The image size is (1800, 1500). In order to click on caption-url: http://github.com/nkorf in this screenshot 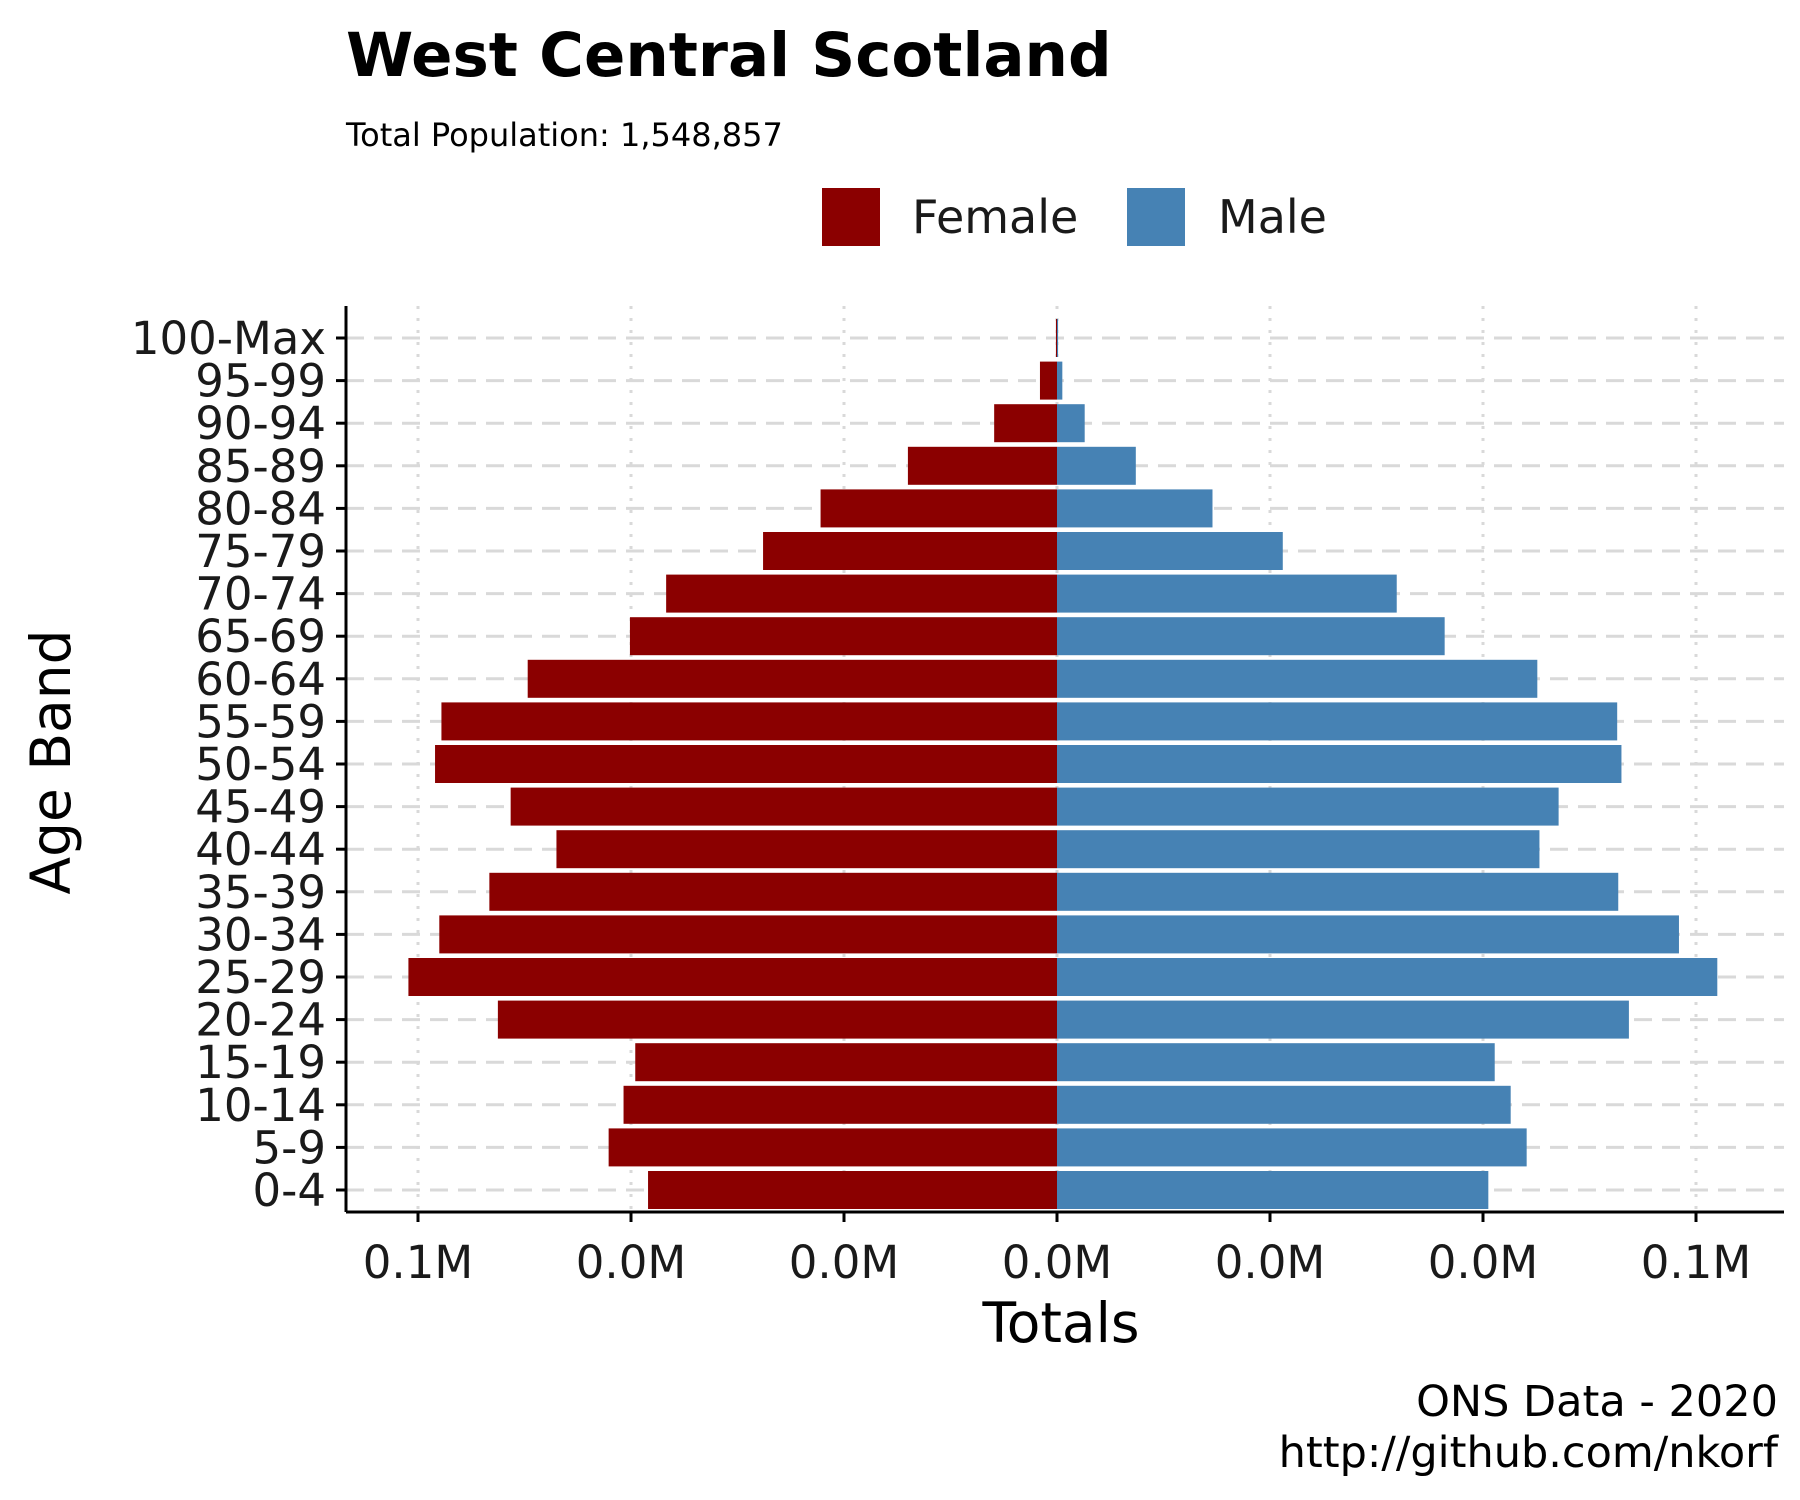, I will do `click(1529, 1453)`.